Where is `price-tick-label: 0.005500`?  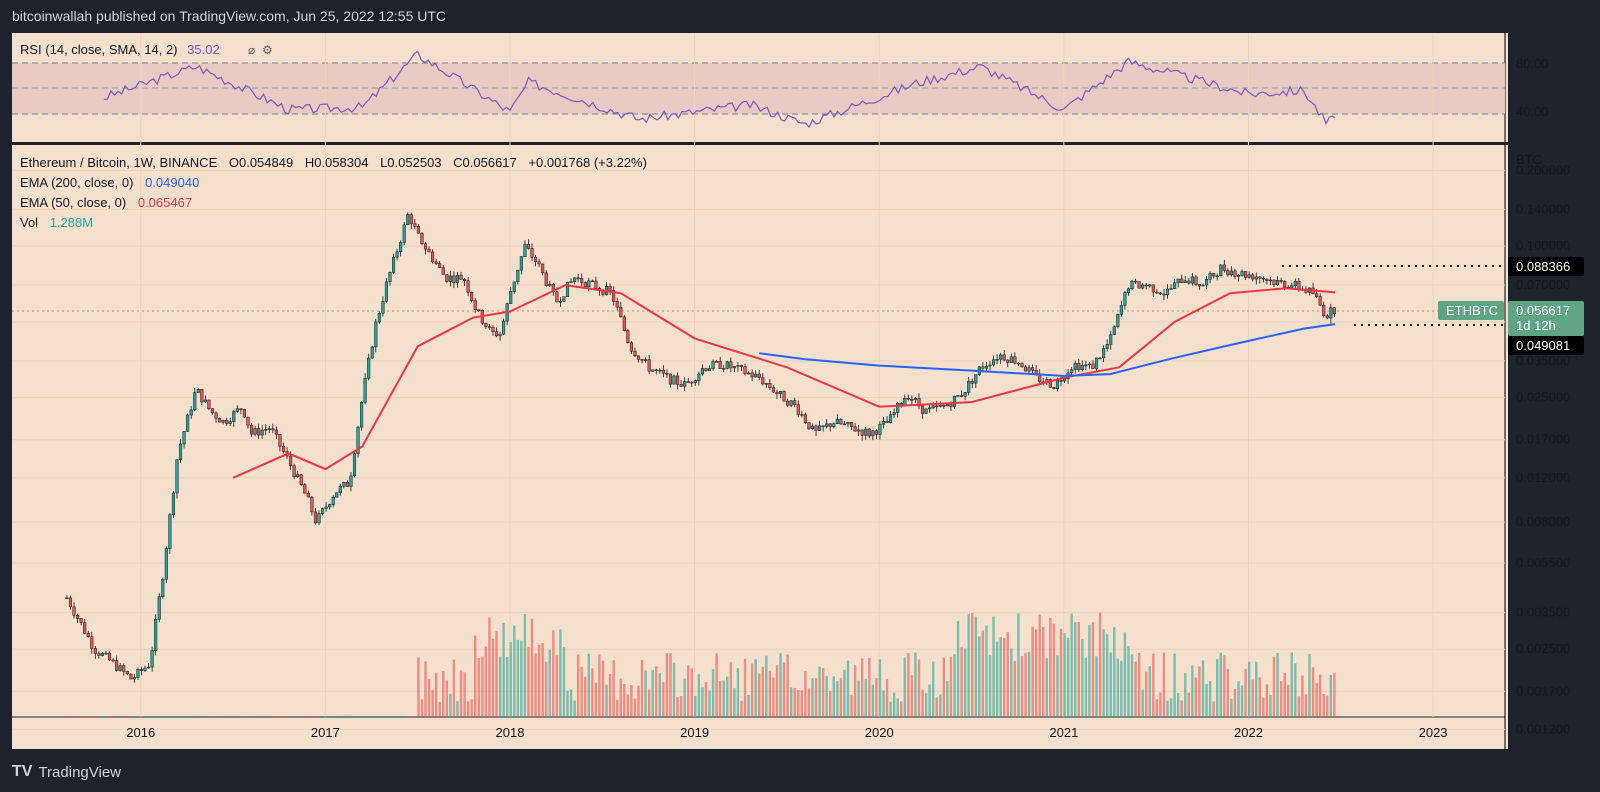
price-tick-label: 0.005500 is located at coordinates (1543, 562).